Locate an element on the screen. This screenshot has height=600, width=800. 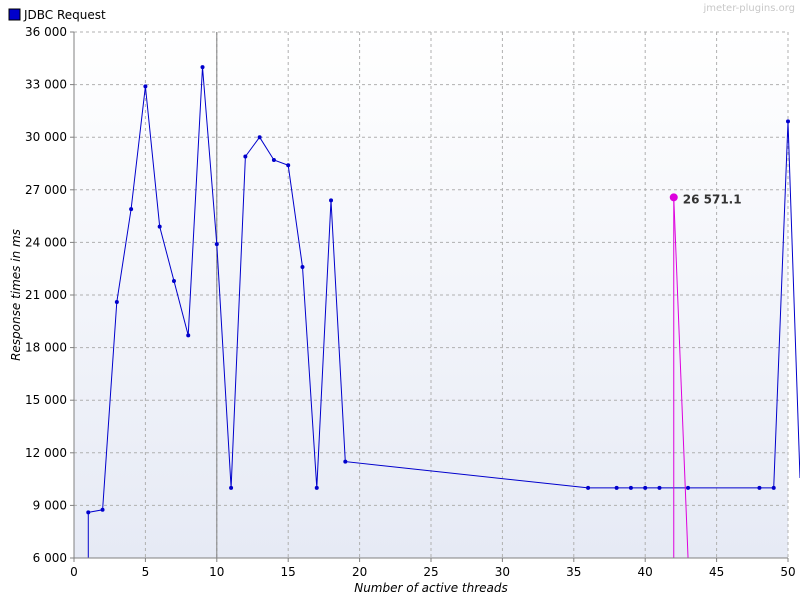
y-tick-label: 24 000 is located at coordinates (46, 242).